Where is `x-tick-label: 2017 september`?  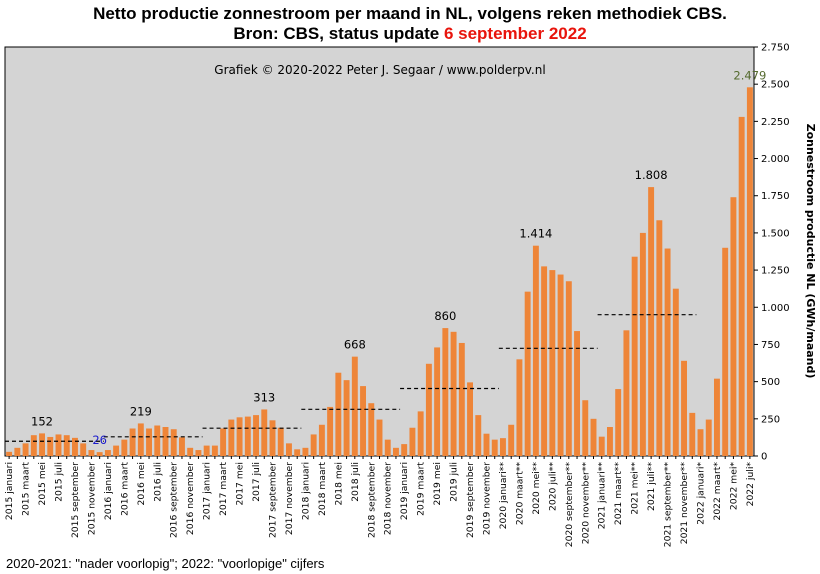
x-tick-label: 2017 september is located at coordinates (273, 500).